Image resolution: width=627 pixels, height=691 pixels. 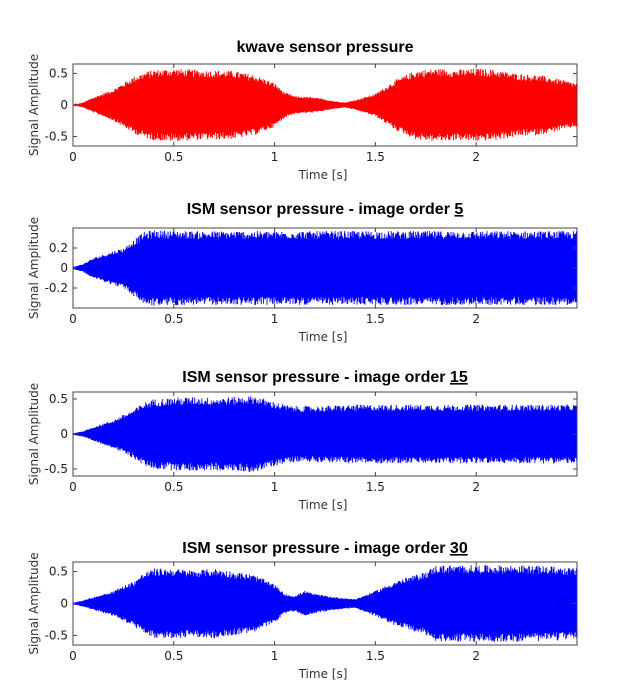 I want to click on y-tick-label: -0.2, so click(x=56, y=288).